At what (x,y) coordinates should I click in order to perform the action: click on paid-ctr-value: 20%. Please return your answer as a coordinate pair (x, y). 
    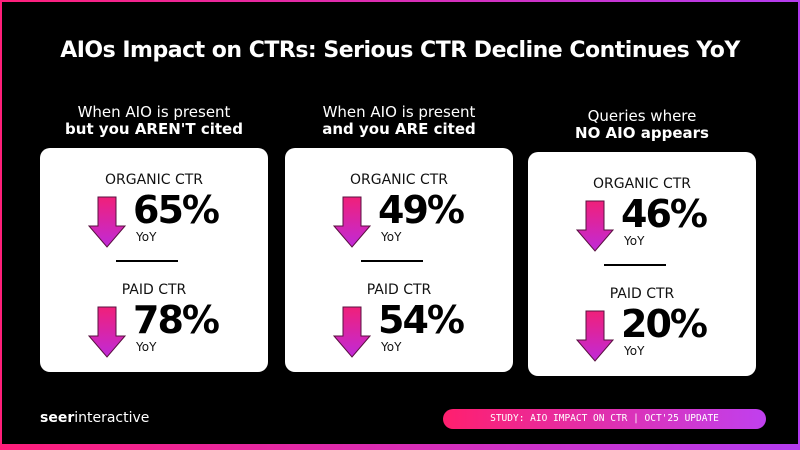
    Looking at the image, I should click on (664, 324).